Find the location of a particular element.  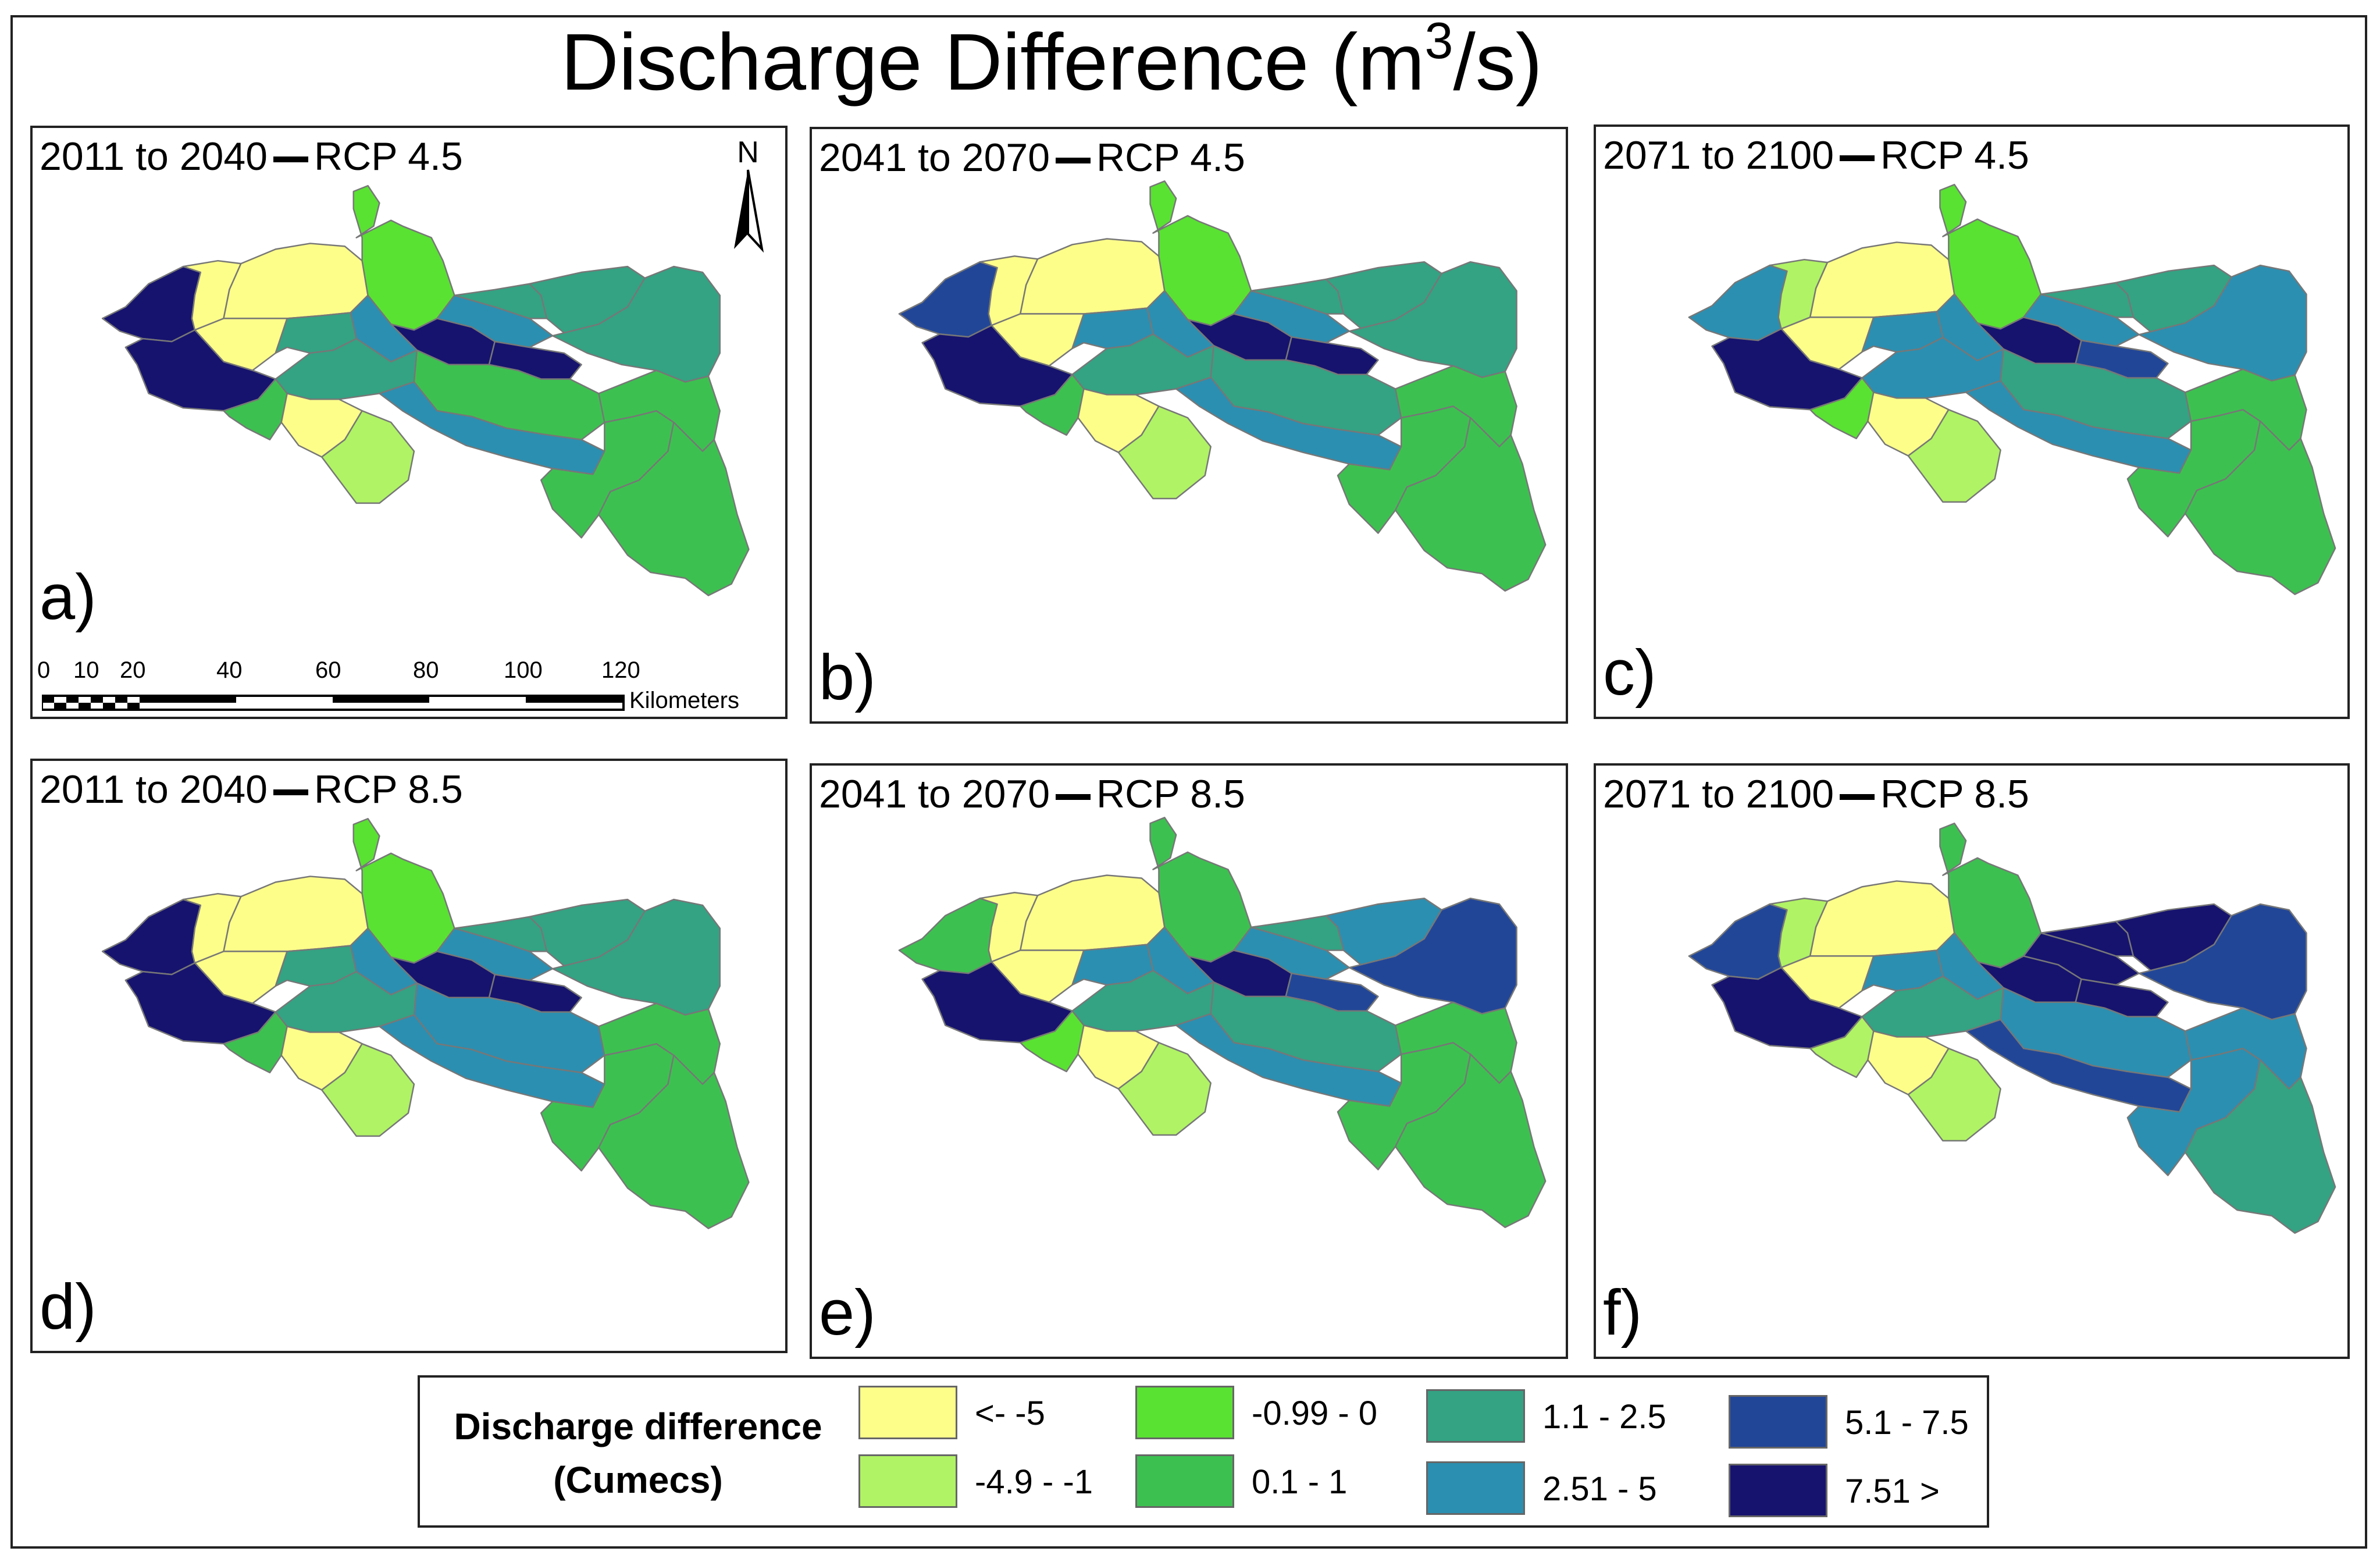

legend-label: 7.51 > is located at coordinates (1893, 1491).